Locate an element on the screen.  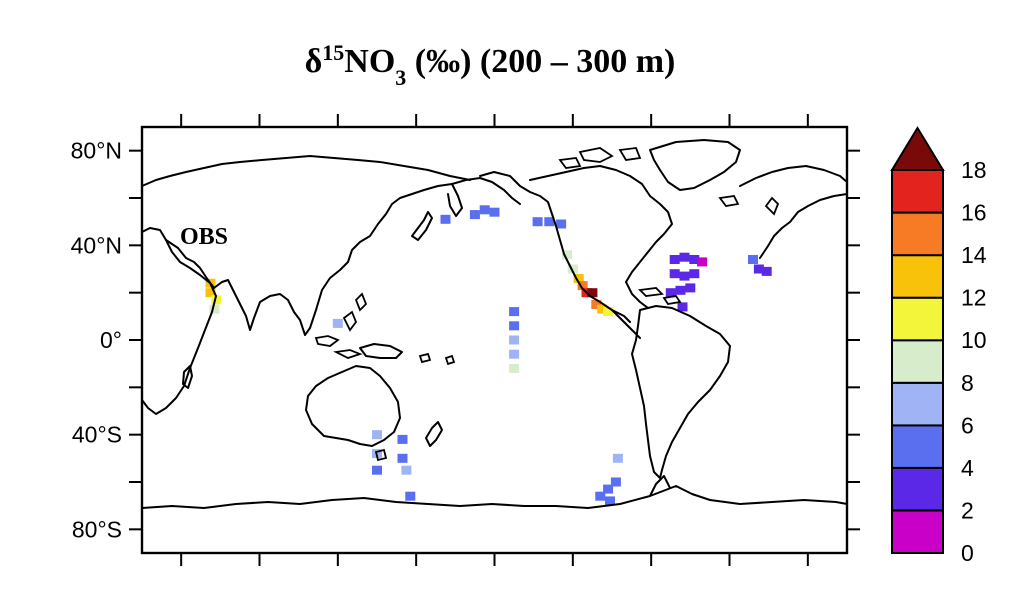
y-tick-label: 80°S is located at coordinates (97, 529).